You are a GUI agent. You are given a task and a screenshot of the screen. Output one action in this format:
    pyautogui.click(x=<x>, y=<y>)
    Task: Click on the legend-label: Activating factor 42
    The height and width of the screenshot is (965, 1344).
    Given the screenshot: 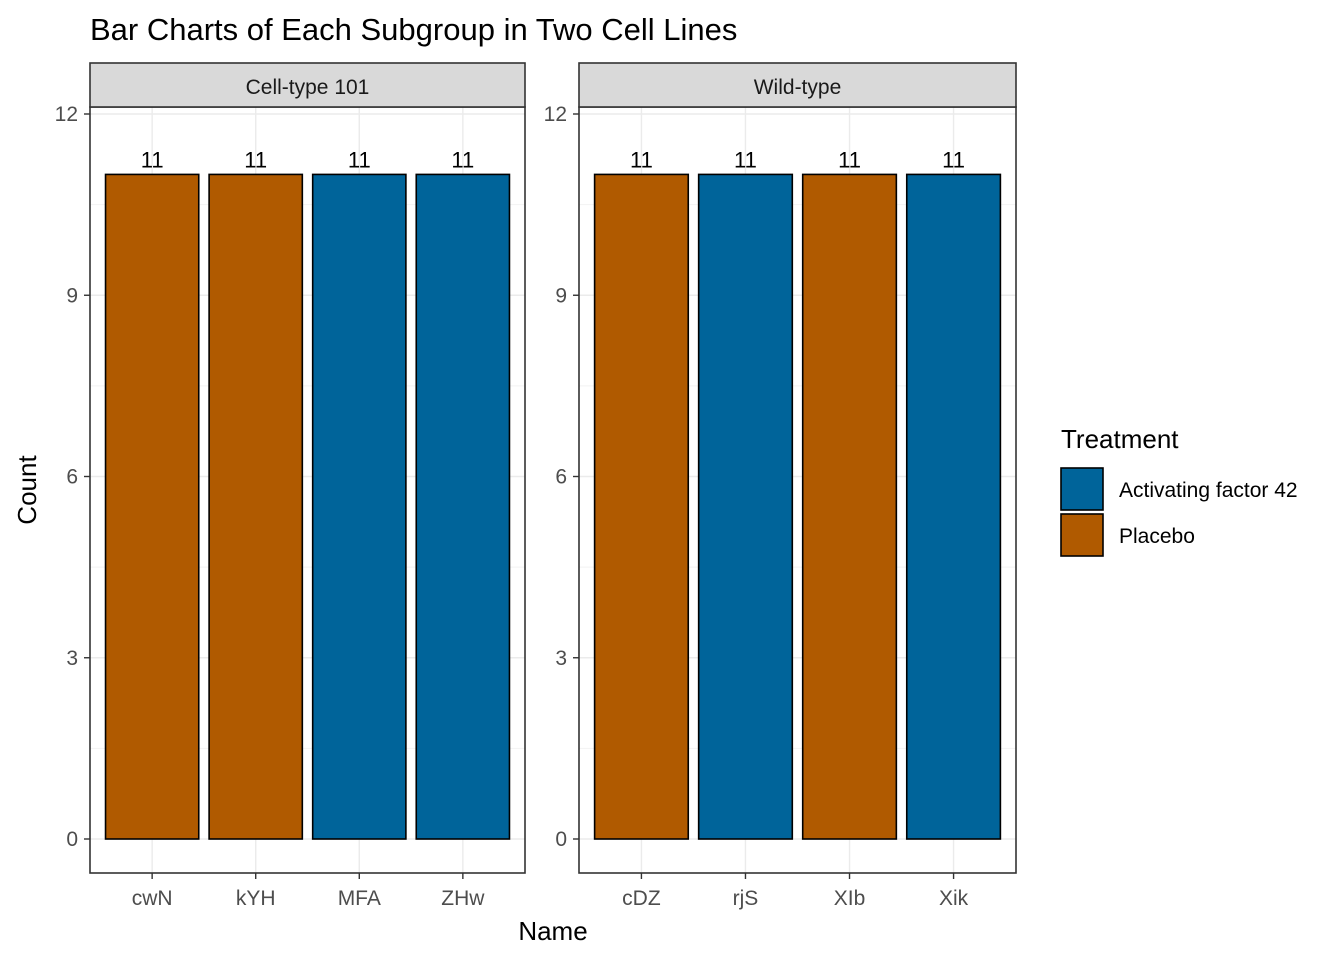 What is the action you would take?
    pyautogui.click(x=1208, y=490)
    